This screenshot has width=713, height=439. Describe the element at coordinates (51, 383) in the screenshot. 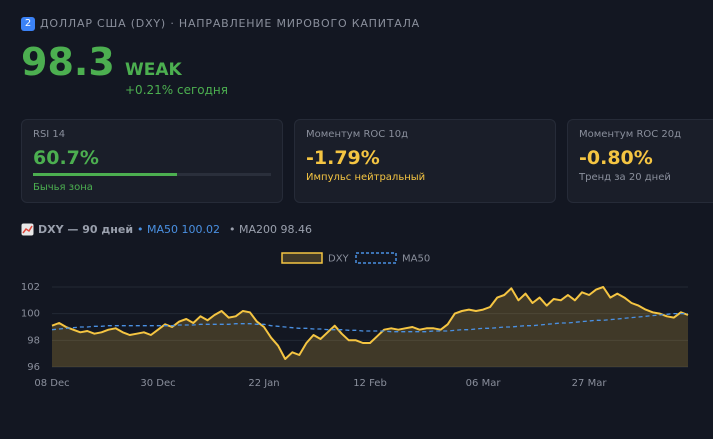

I see `x-tick-label: 08 Dec` at that location.